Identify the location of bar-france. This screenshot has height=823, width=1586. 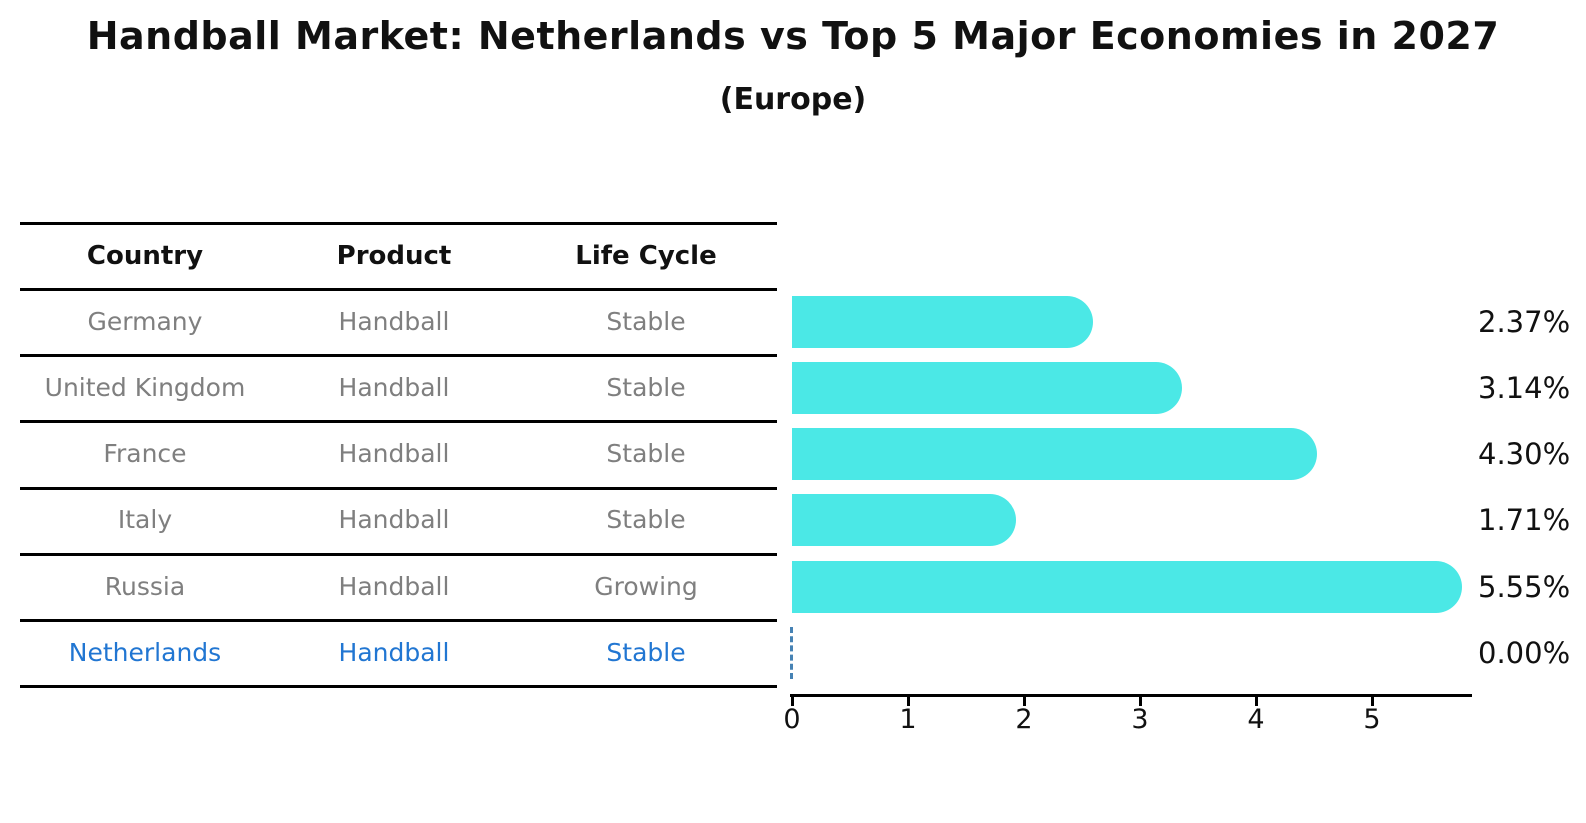
(1054, 454).